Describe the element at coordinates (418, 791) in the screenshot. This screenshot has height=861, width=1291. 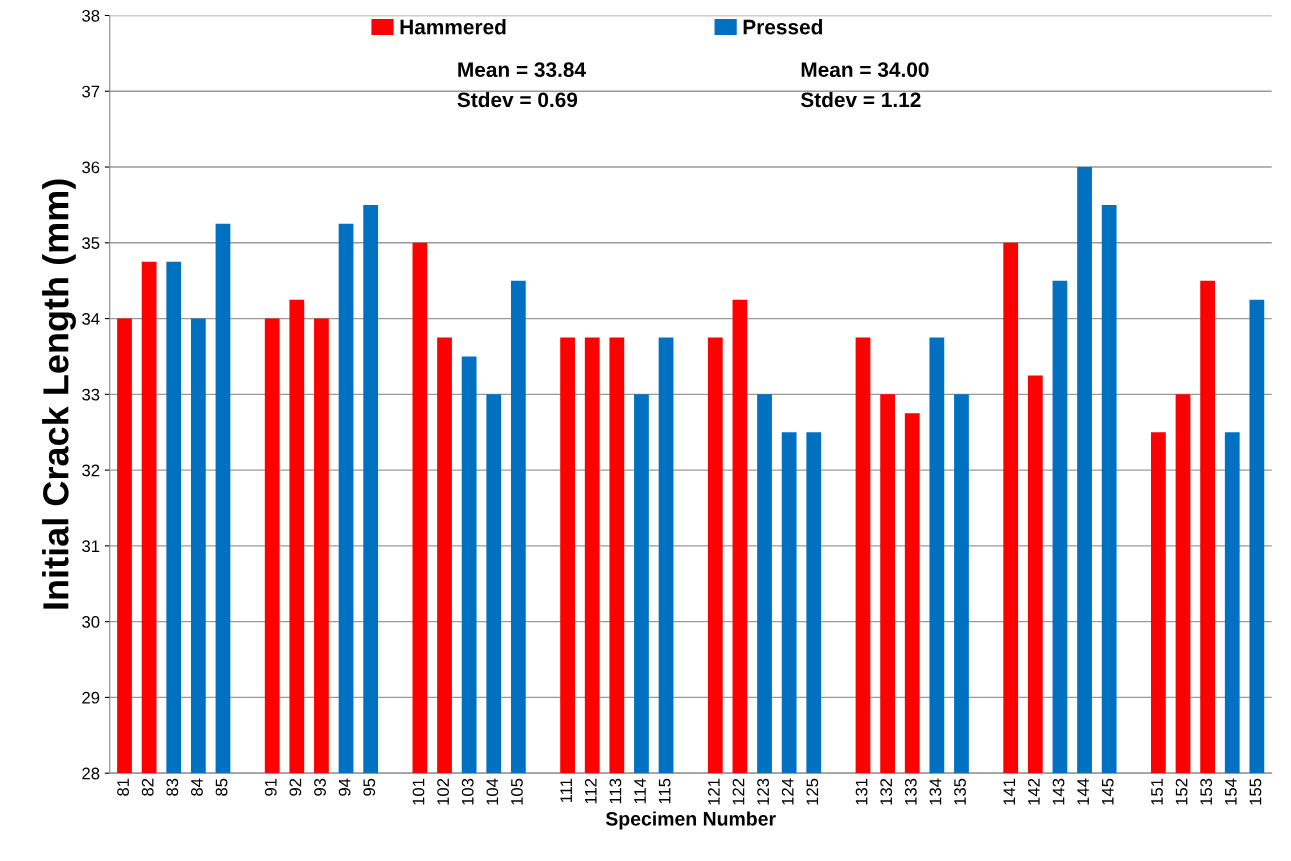
I see `x-tick-label: 101` at that location.